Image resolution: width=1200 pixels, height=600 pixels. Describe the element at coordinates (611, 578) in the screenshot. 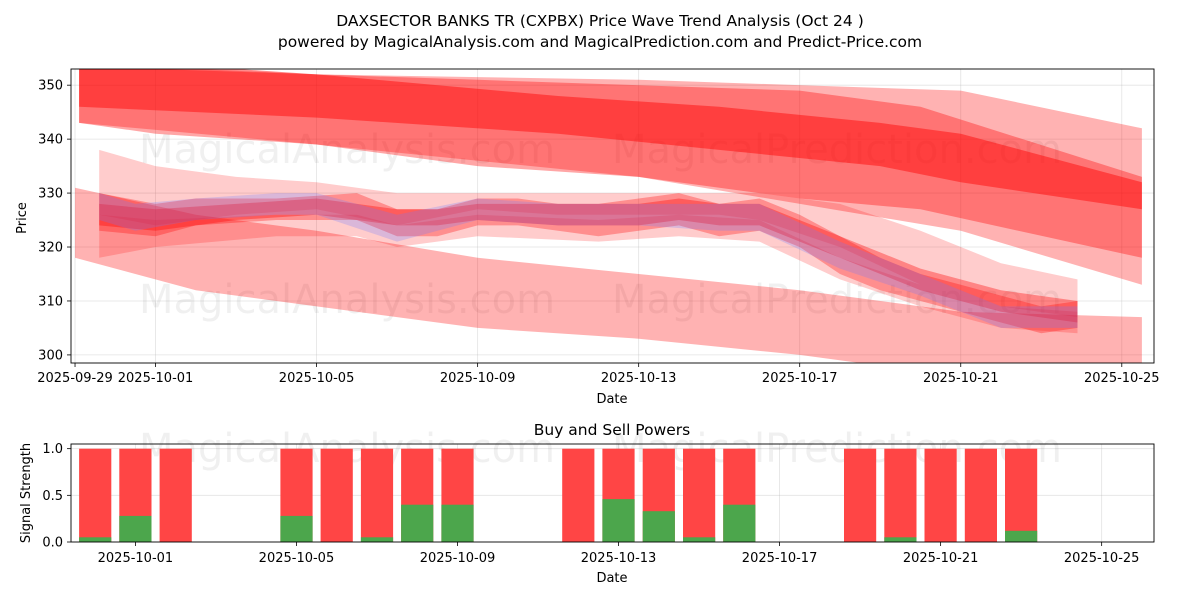

I see `power-x-axis-label: Date` at that location.